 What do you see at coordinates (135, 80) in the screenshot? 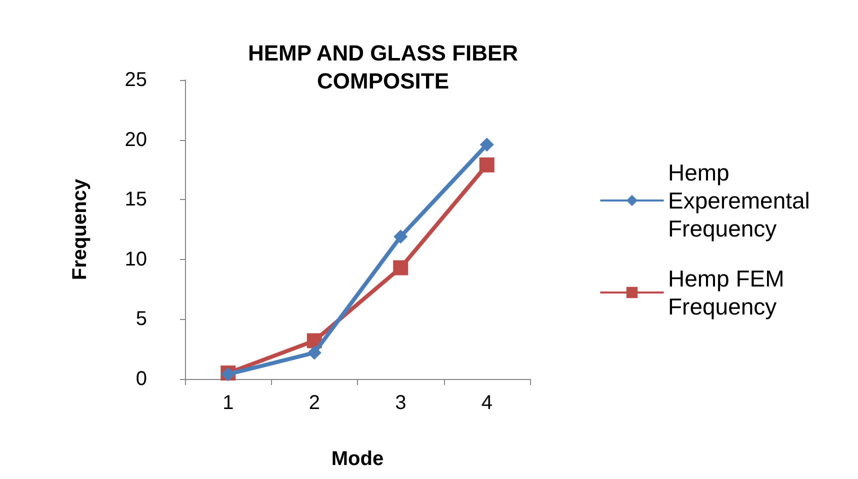
I see `y-tick-label: 25` at bounding box center [135, 80].